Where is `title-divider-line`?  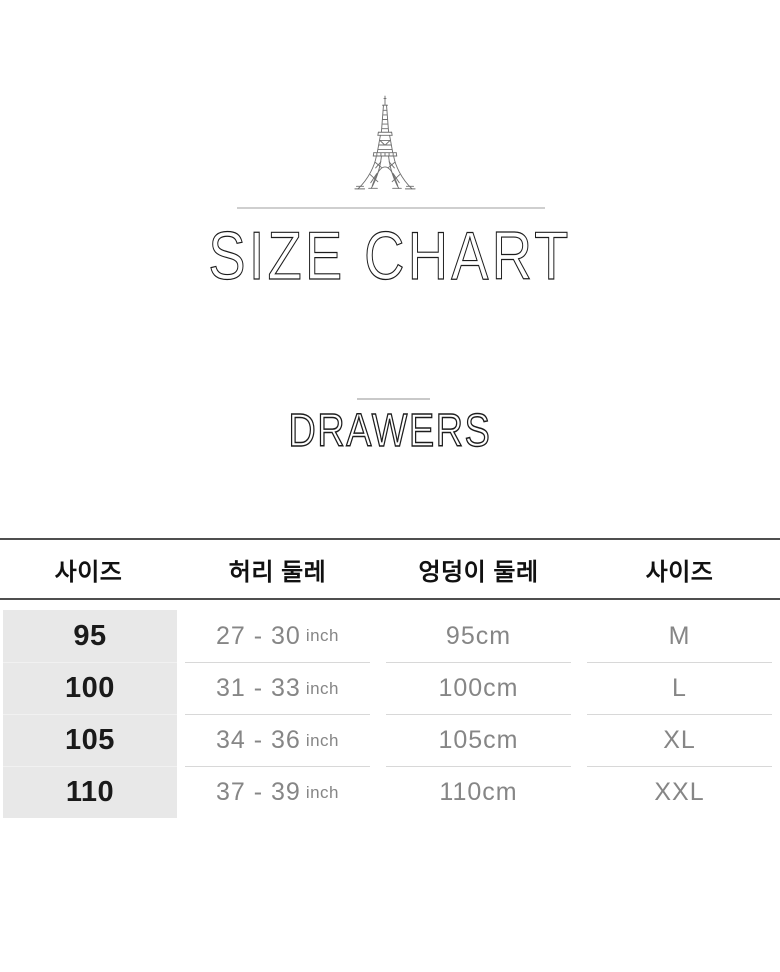 title-divider-line is located at coordinates (391, 208).